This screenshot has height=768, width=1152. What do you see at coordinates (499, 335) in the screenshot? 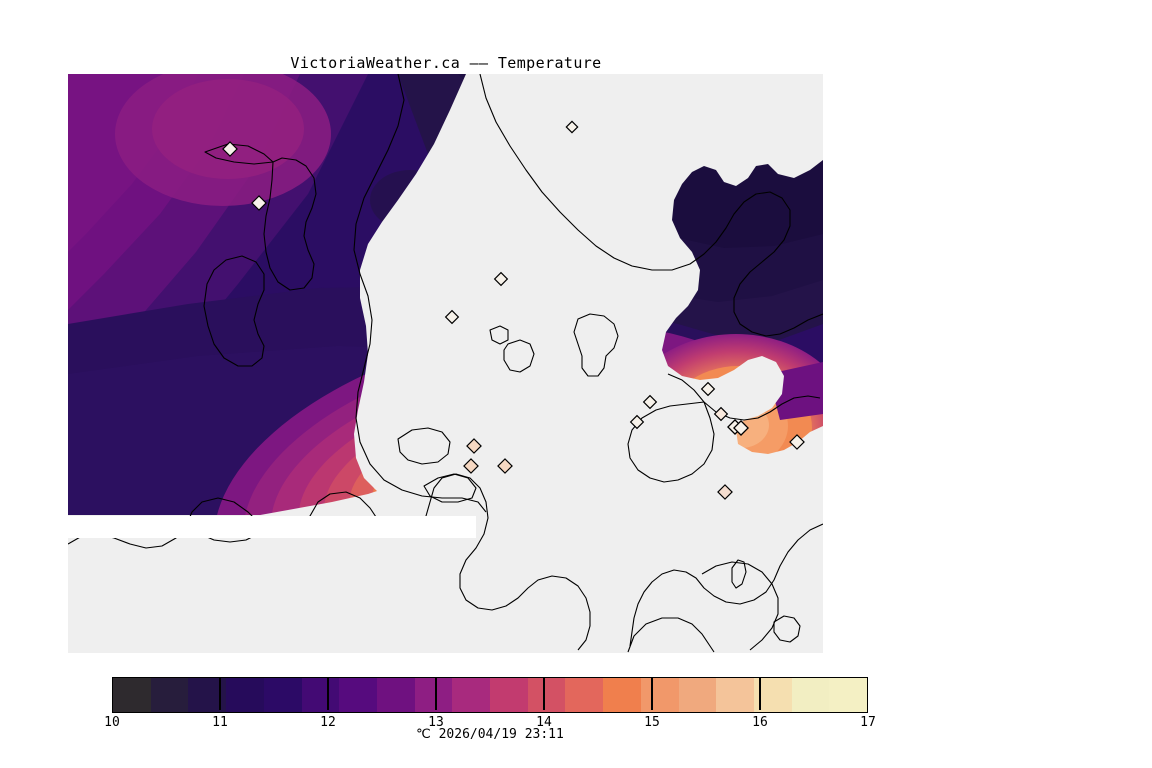
I see `coastline-islet-e` at bounding box center [499, 335].